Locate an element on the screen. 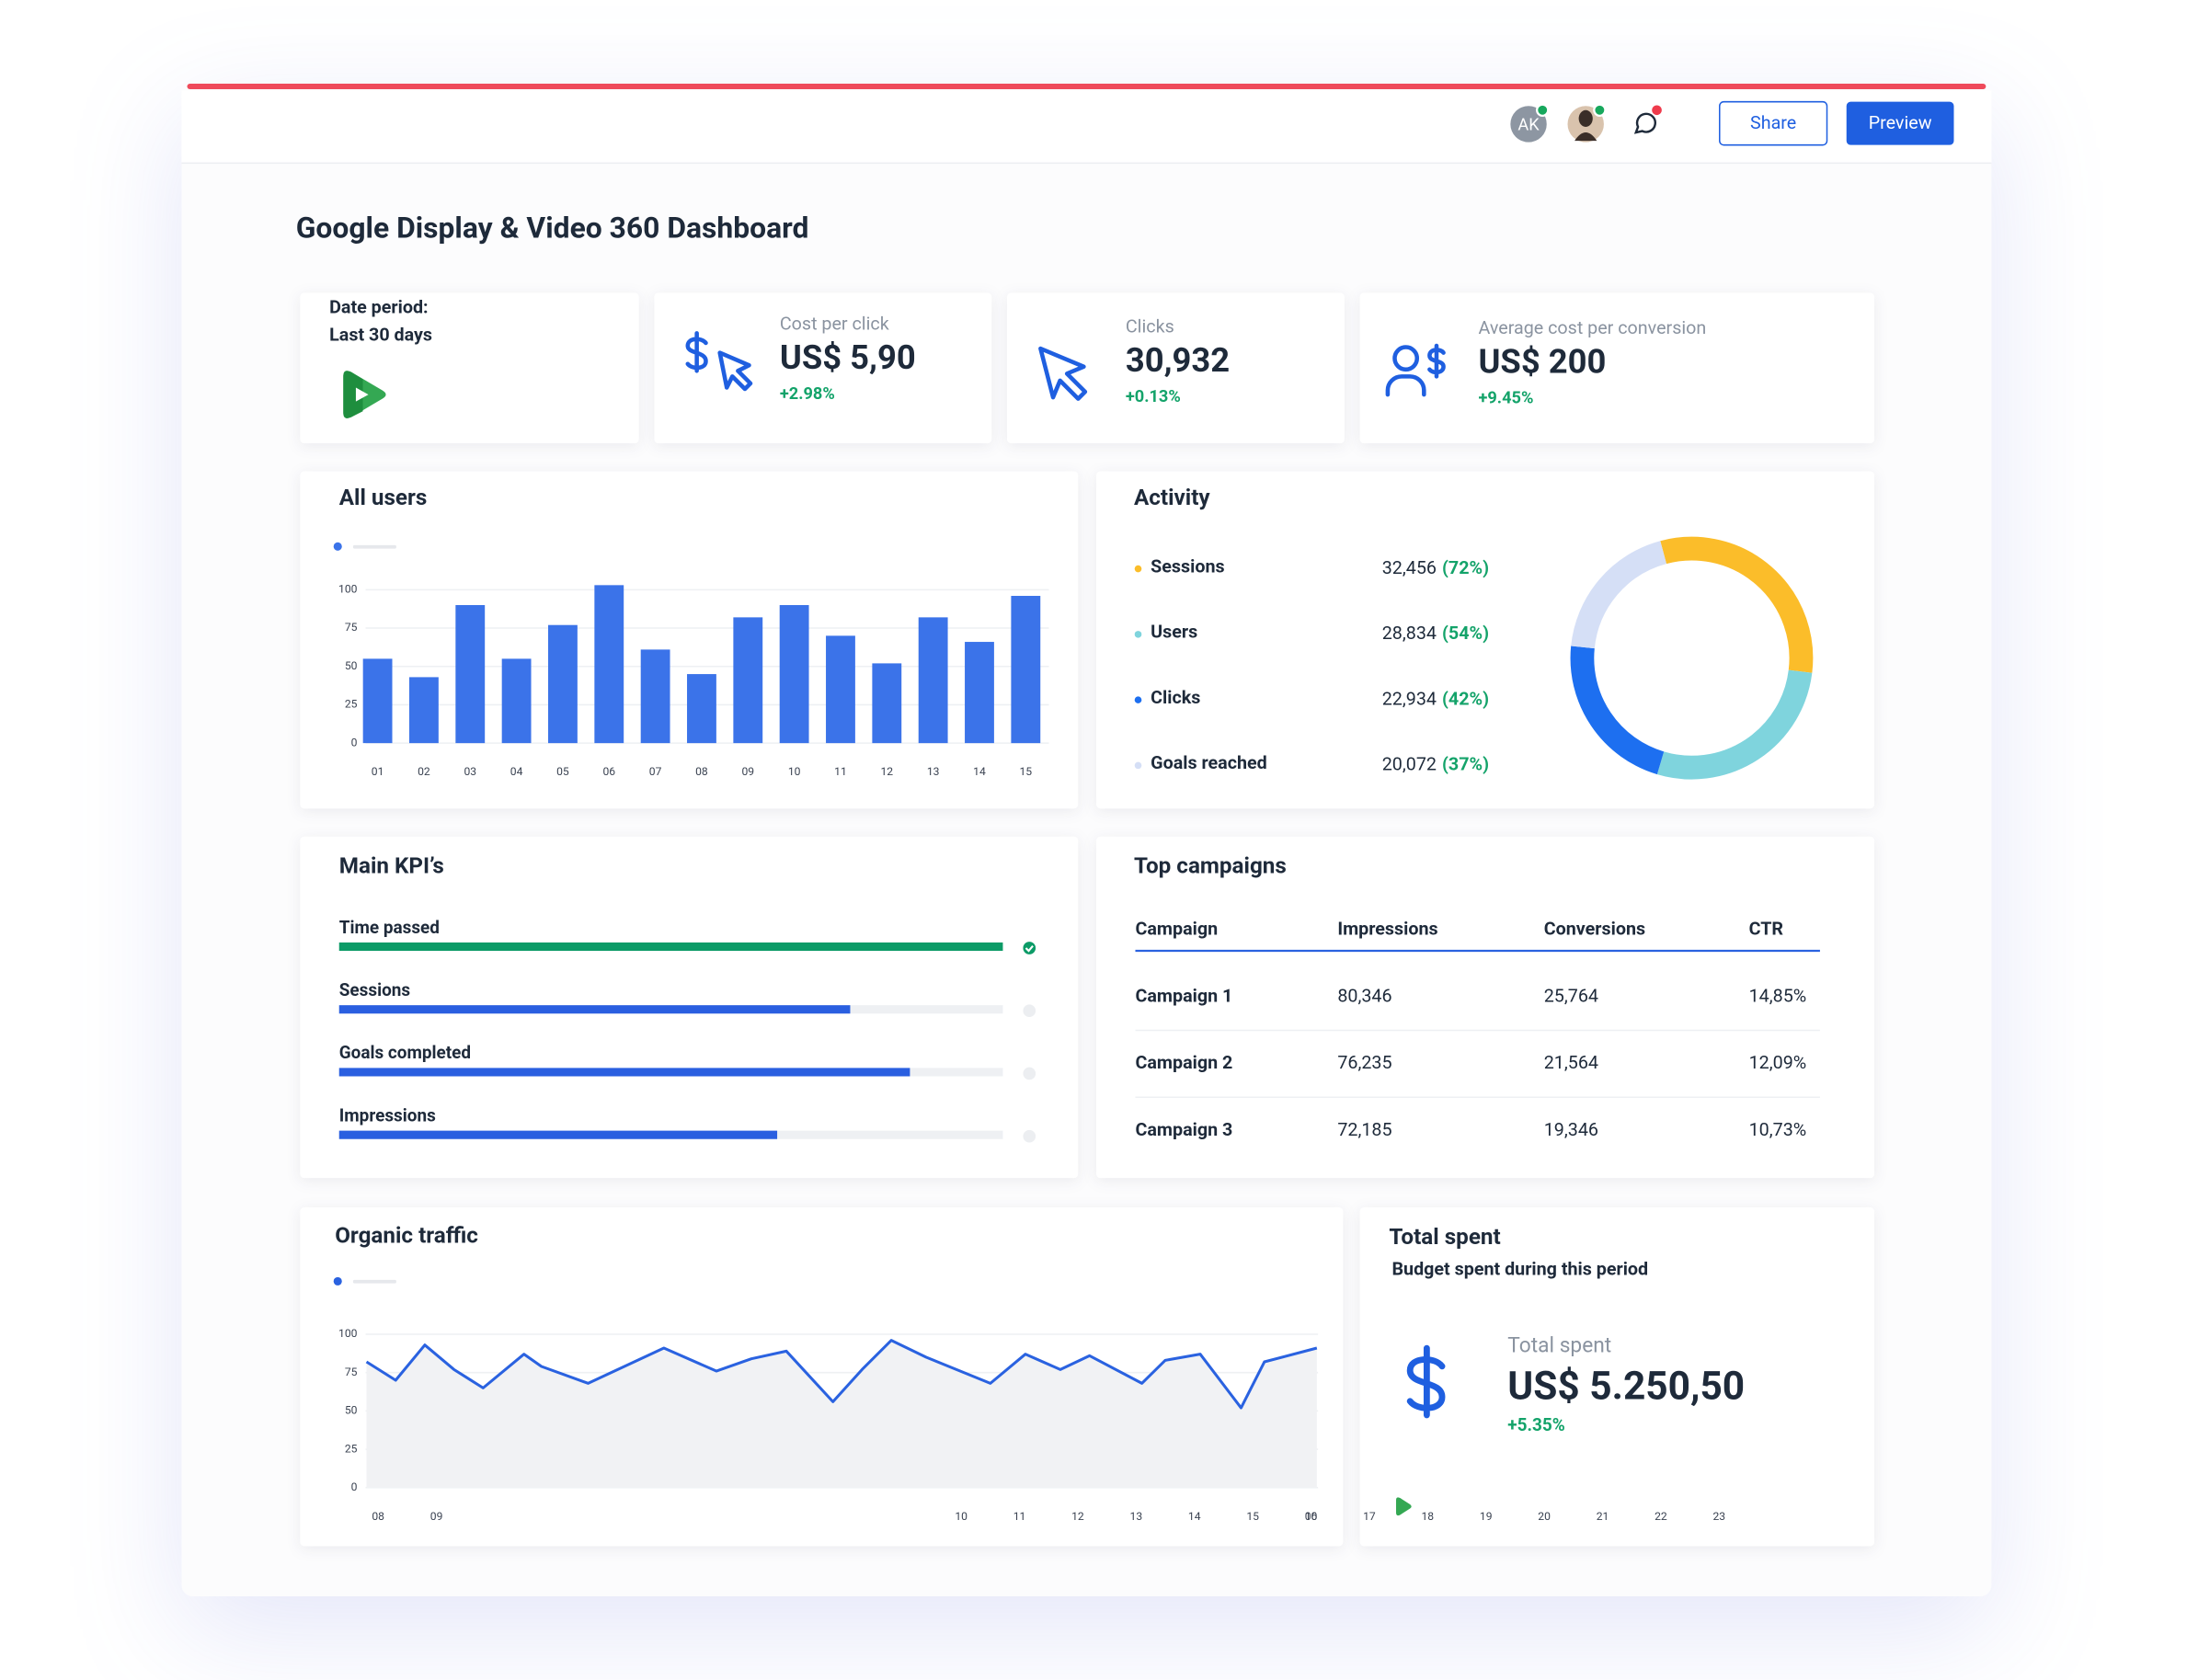  dv360-logo-play is located at coordinates (362, 394).